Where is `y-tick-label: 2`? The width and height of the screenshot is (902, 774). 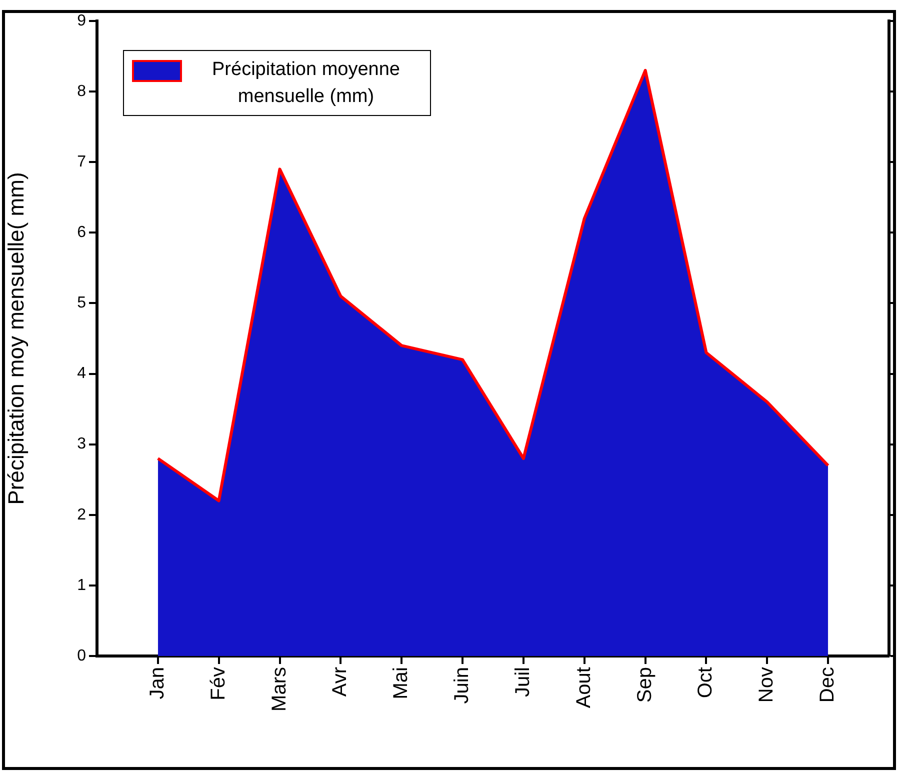 y-tick-label: 2 is located at coordinates (81, 515).